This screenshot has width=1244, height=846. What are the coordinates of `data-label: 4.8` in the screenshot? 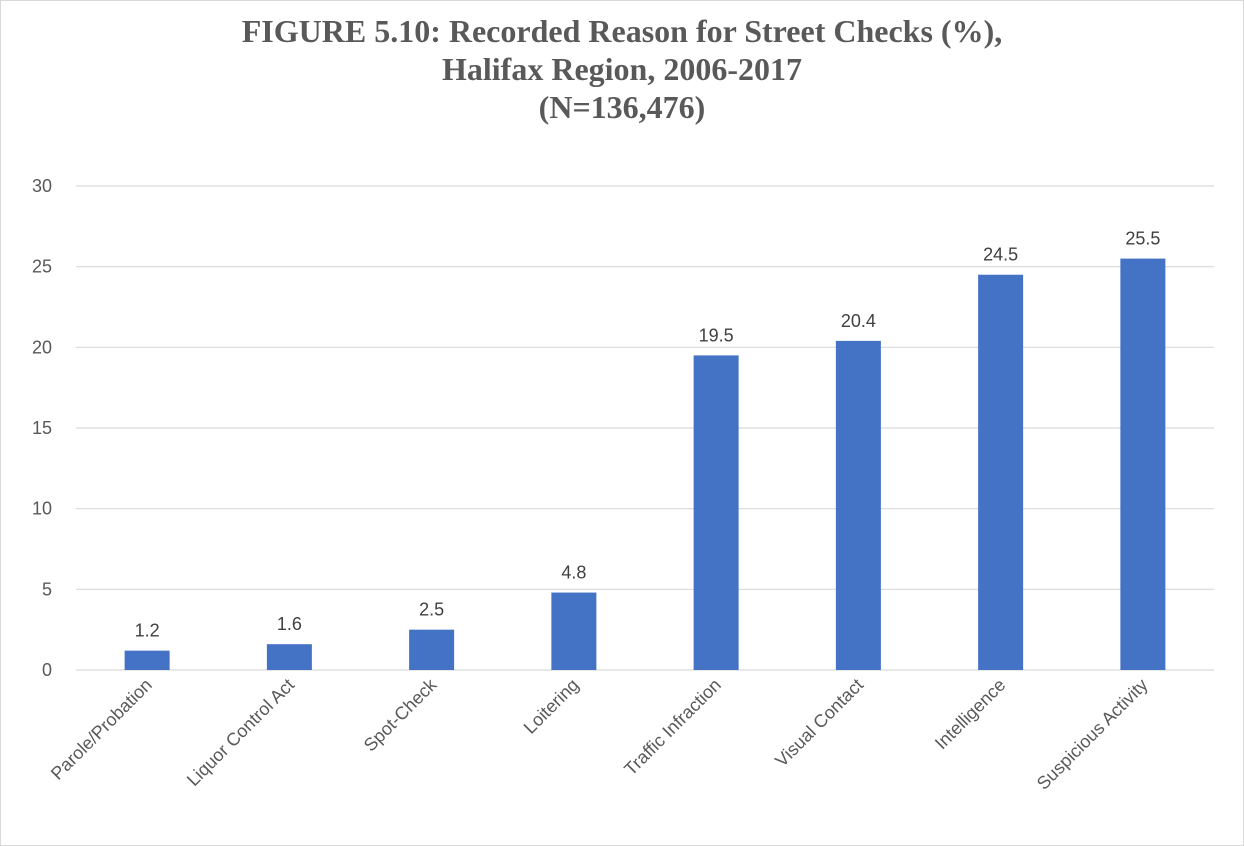 It's located at (573, 573).